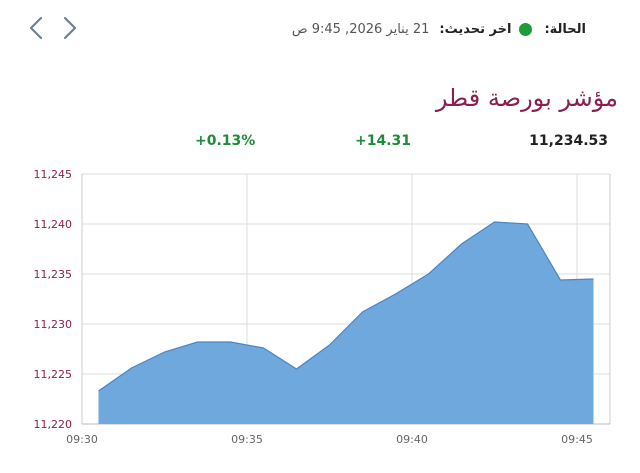  What do you see at coordinates (526, 29) in the screenshot?
I see `status-indicator-icon` at bounding box center [526, 29].